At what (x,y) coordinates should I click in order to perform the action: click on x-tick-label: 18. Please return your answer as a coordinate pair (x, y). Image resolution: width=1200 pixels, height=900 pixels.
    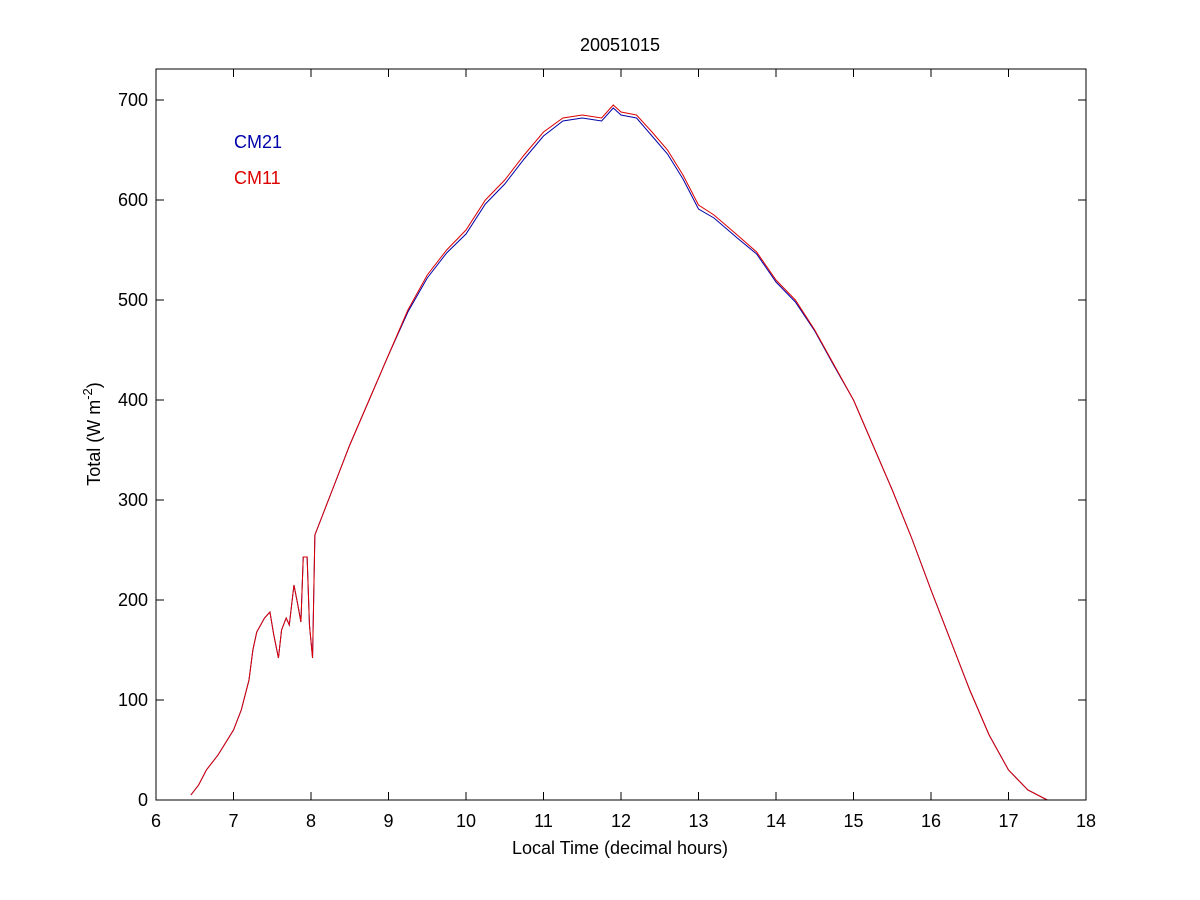
    Looking at the image, I should click on (1086, 821).